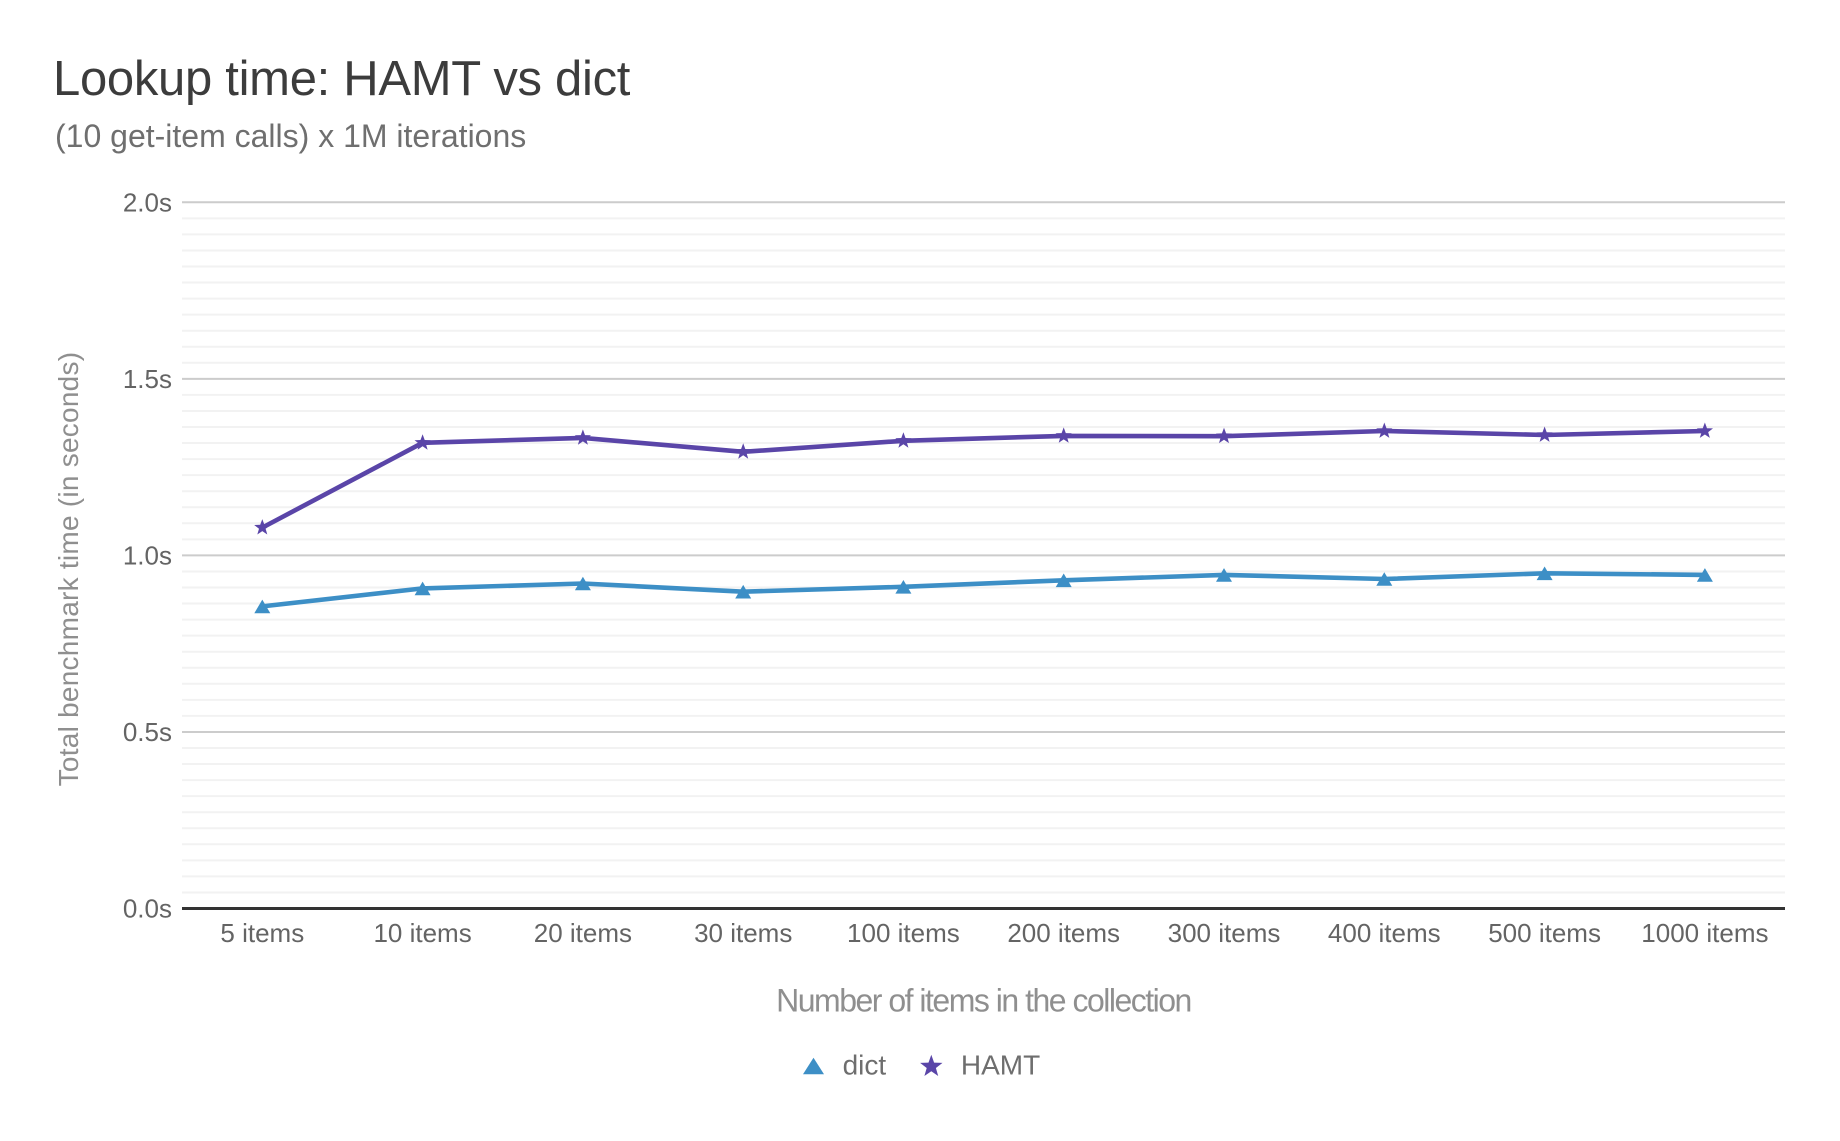 The width and height of the screenshot is (1840, 1141). What do you see at coordinates (147, 732) in the screenshot?
I see `svg-text: 0.5s` at bounding box center [147, 732].